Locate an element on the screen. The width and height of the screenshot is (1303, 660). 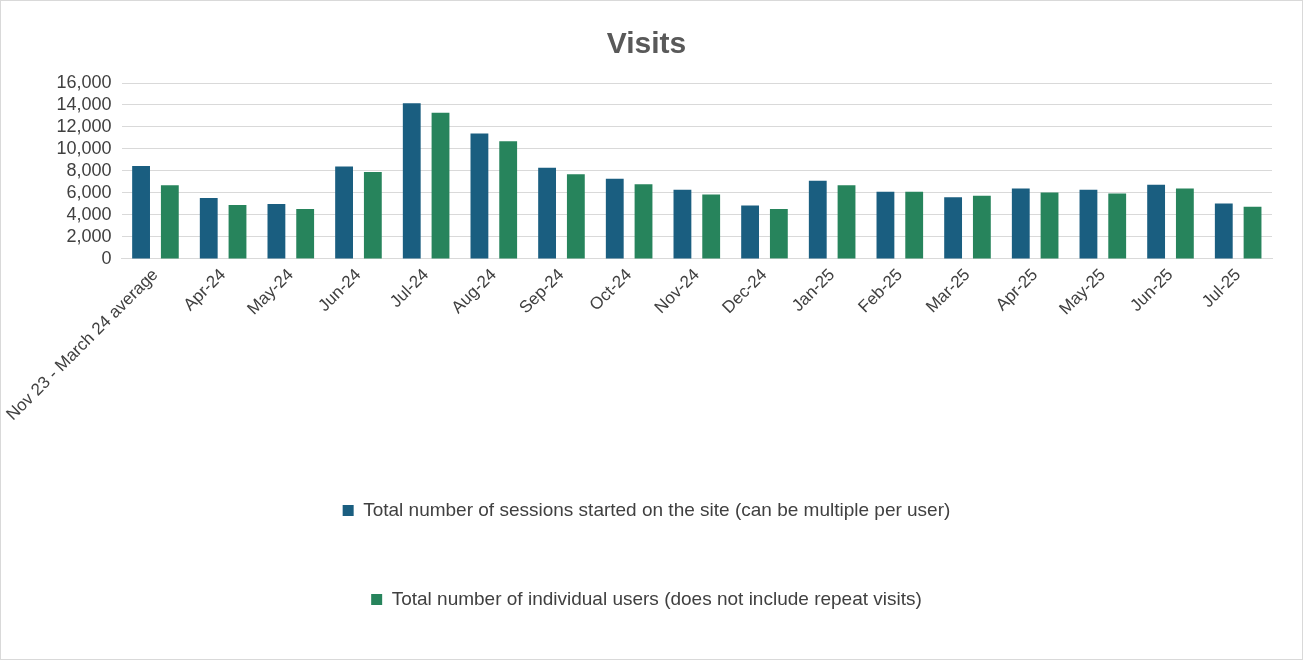
y-tick-label: 4,000 is located at coordinates (89, 213).